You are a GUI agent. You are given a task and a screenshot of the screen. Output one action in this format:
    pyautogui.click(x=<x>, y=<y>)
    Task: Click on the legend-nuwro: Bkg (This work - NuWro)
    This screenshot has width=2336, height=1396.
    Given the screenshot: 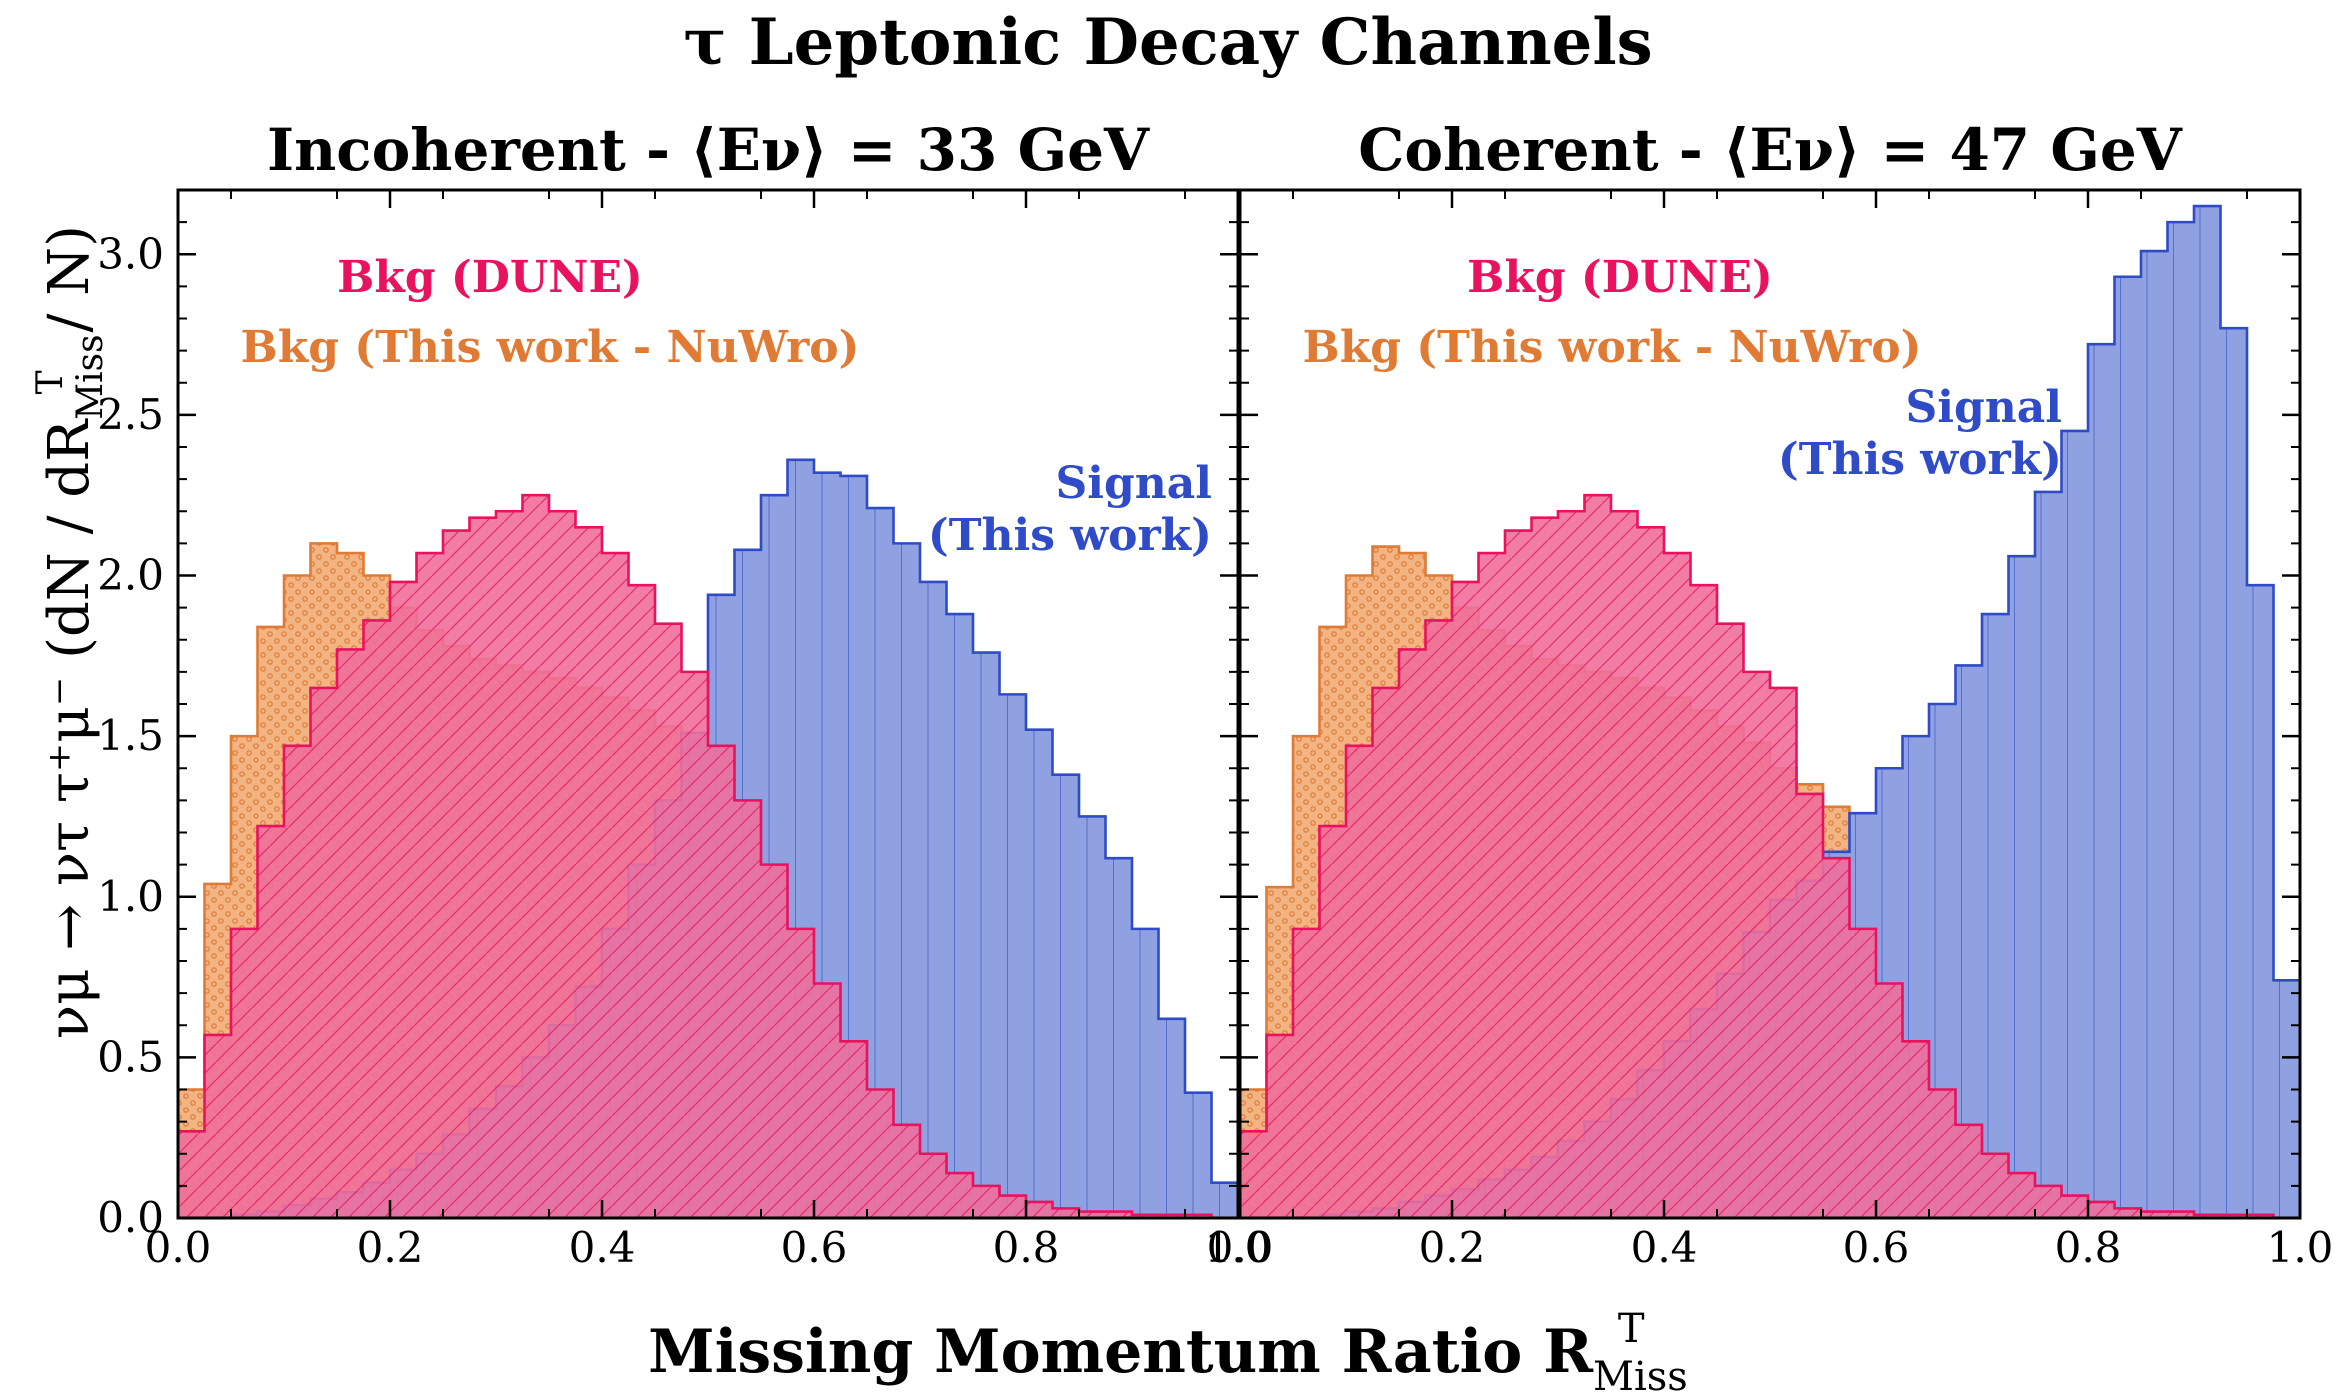 What is the action you would take?
    pyautogui.click(x=1612, y=347)
    